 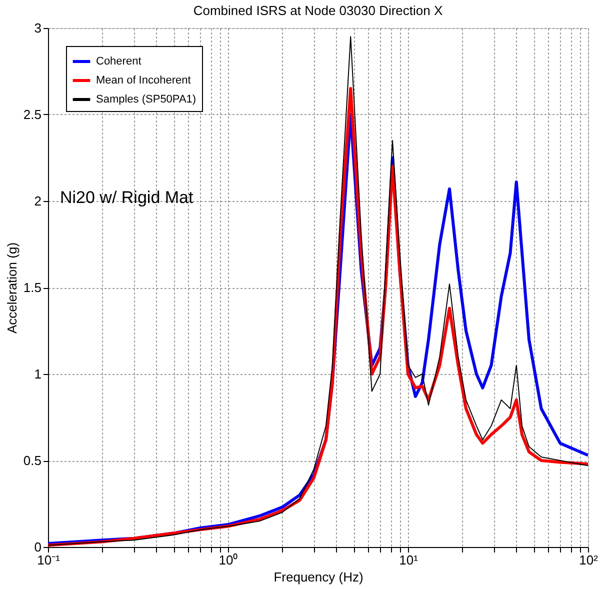 What do you see at coordinates (38, 201) in the screenshot?
I see `y-tick-label: 2` at bounding box center [38, 201].